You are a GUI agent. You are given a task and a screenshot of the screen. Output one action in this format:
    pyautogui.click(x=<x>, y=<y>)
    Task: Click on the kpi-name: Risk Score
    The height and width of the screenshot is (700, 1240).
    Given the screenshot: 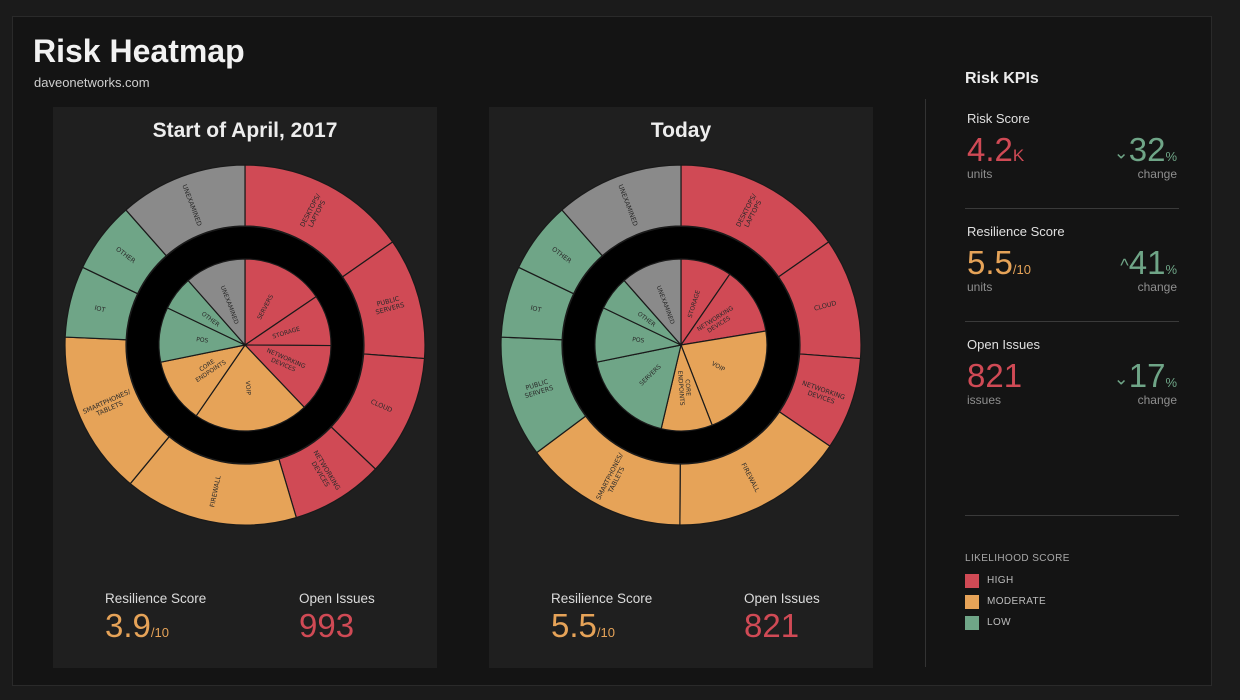 What is the action you would take?
    pyautogui.click(x=998, y=118)
    